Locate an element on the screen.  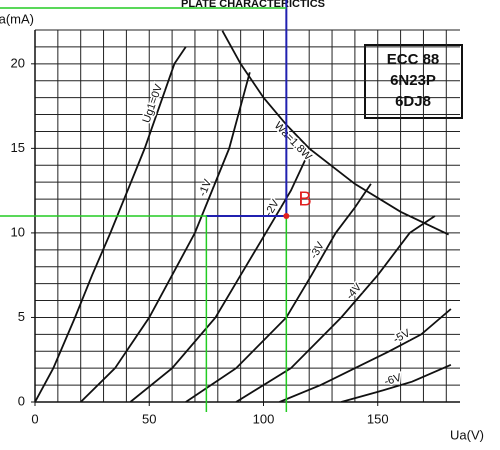
y-tick-label: 5 is located at coordinates (21, 316).